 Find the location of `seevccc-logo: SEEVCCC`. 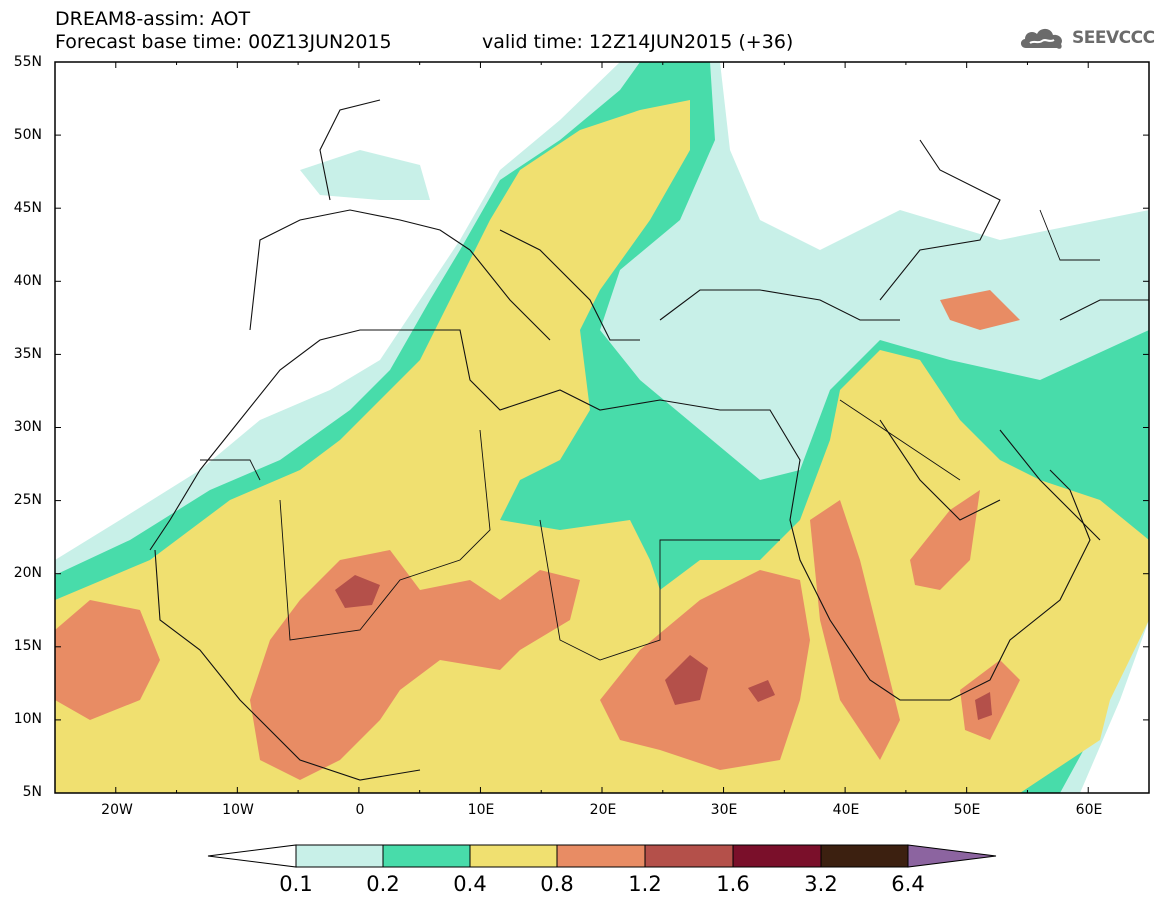

seevccc-logo: SEEVCCC is located at coordinates (1086, 38).